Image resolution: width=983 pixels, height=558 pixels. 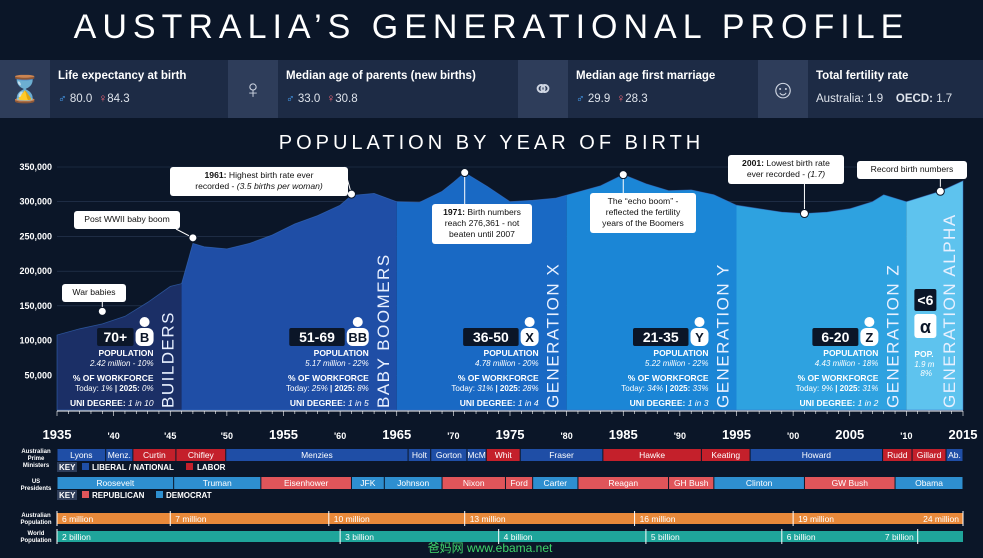 I want to click on stat-values: ♂ 29.9 ♀28.3, so click(x=612, y=99).